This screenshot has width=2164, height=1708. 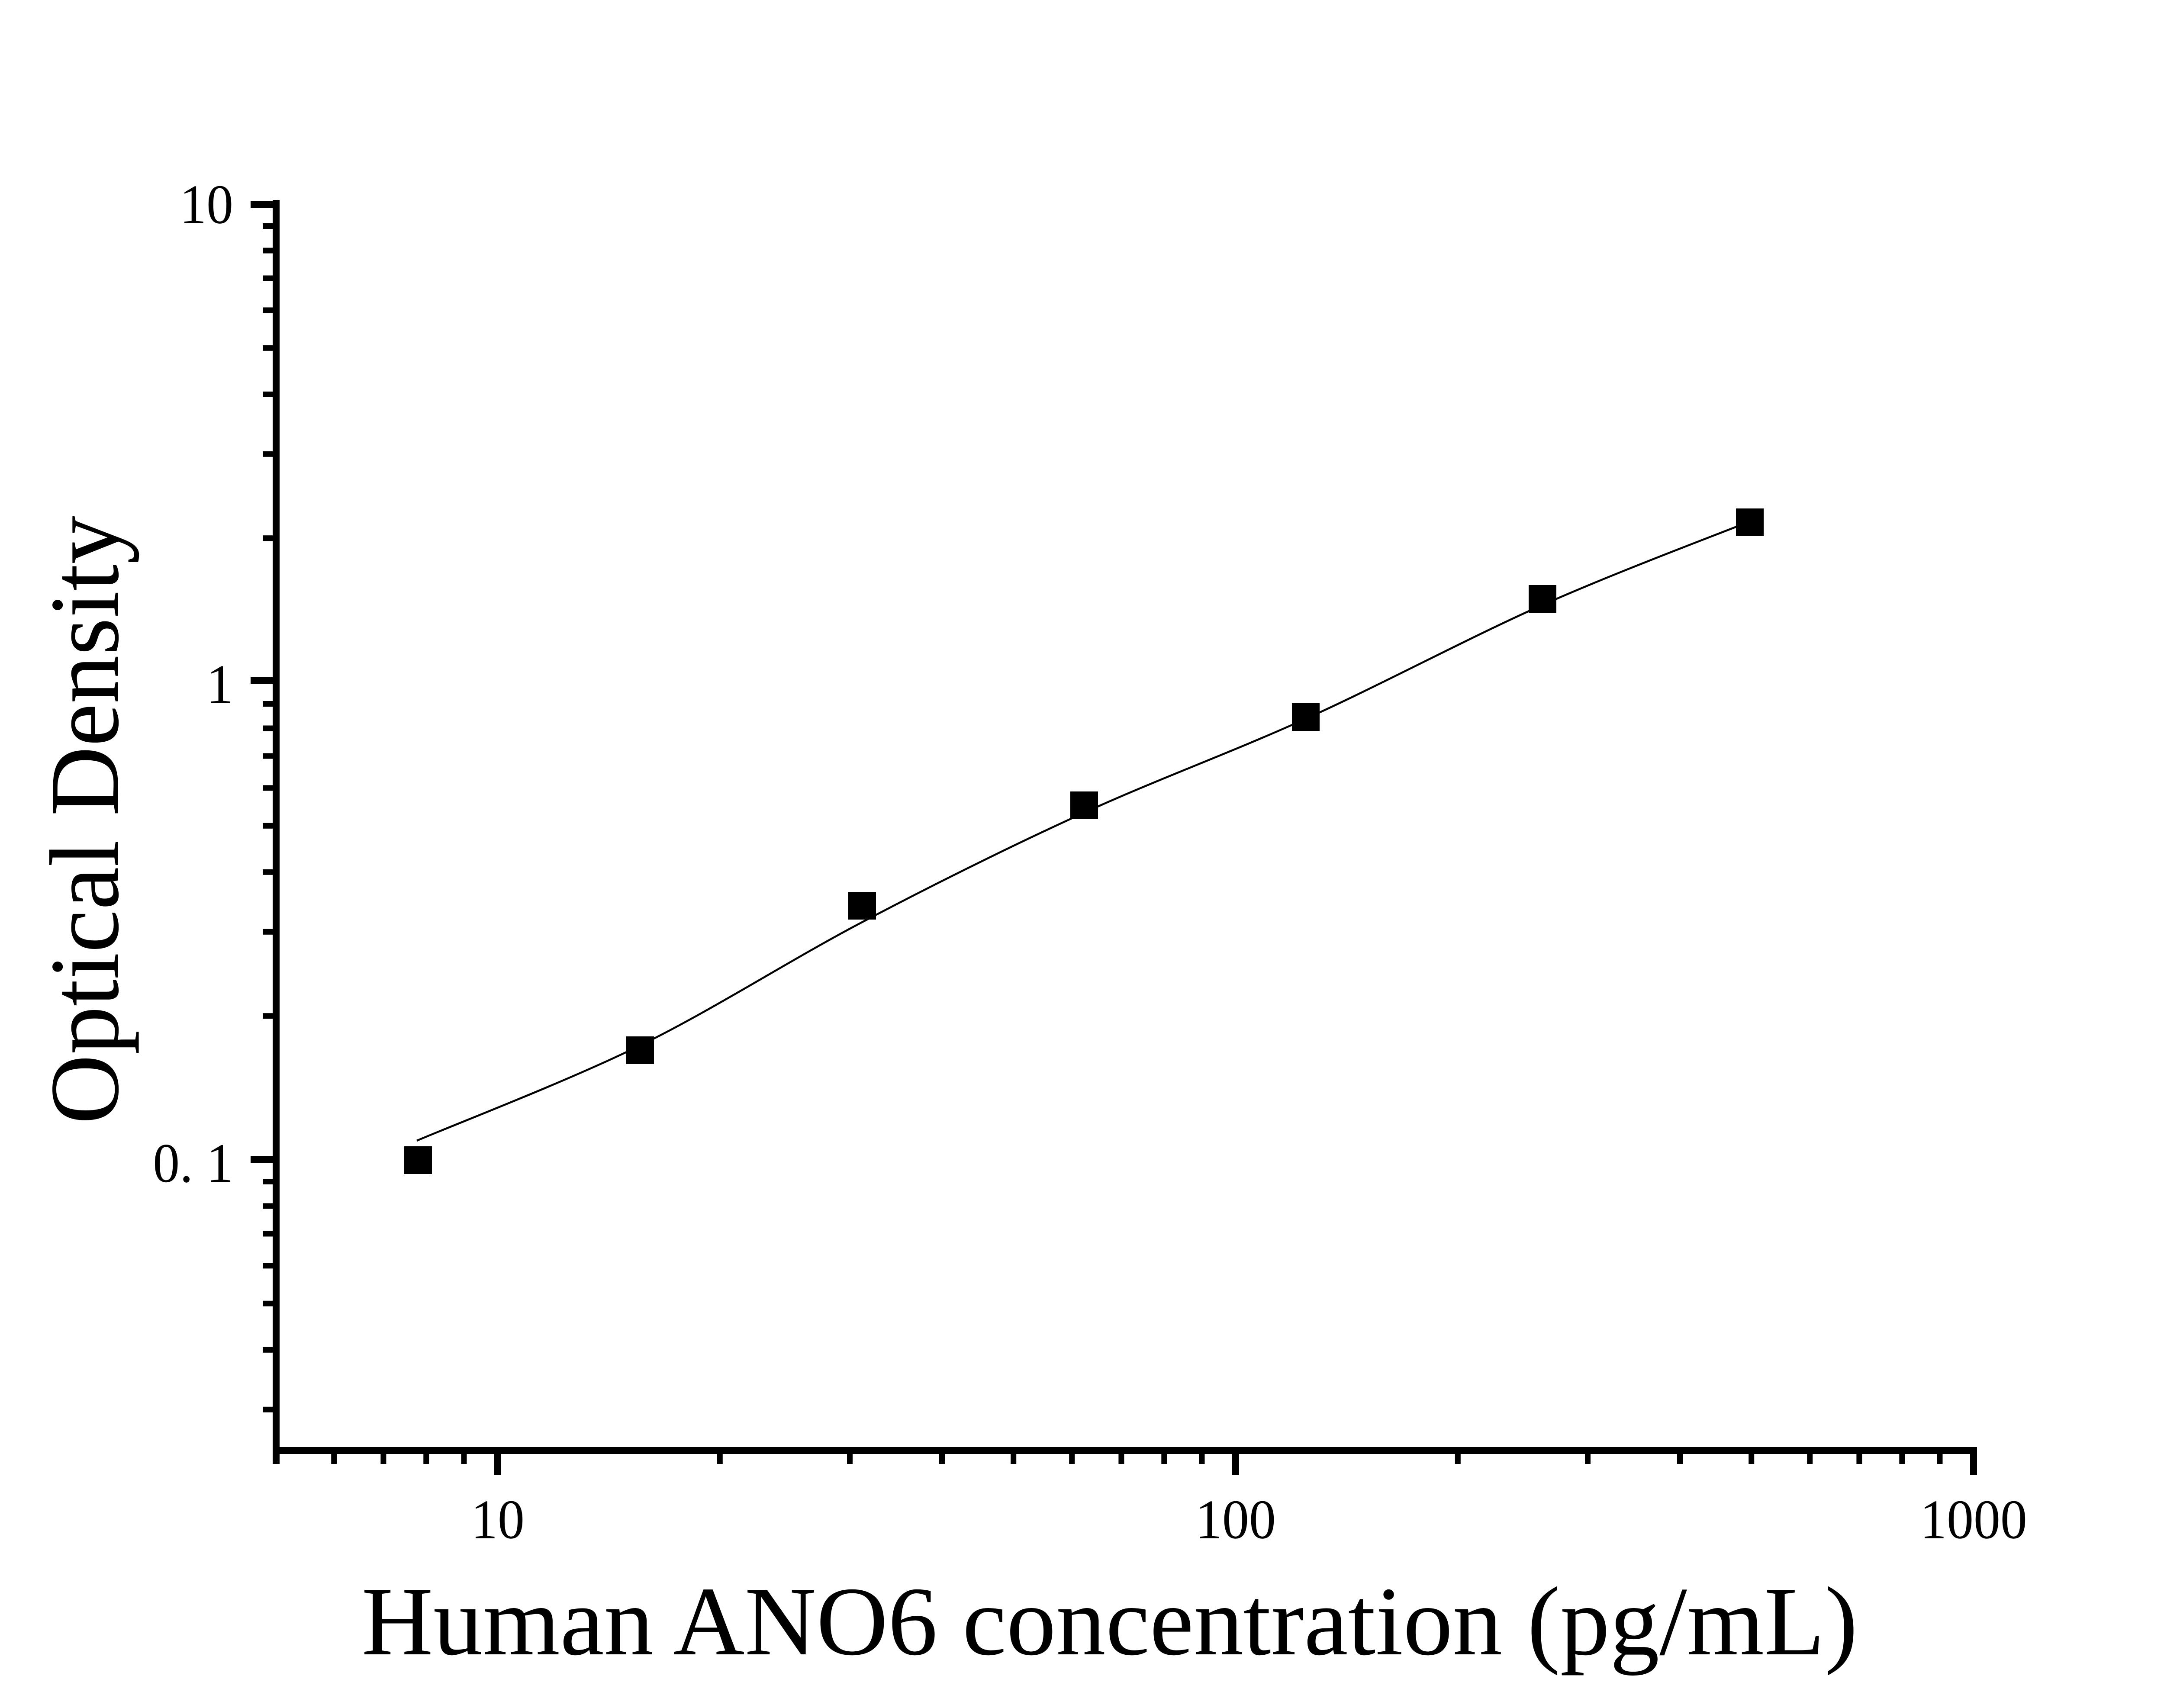 I want to click on svg-text: 100, so click(x=1235, y=1519).